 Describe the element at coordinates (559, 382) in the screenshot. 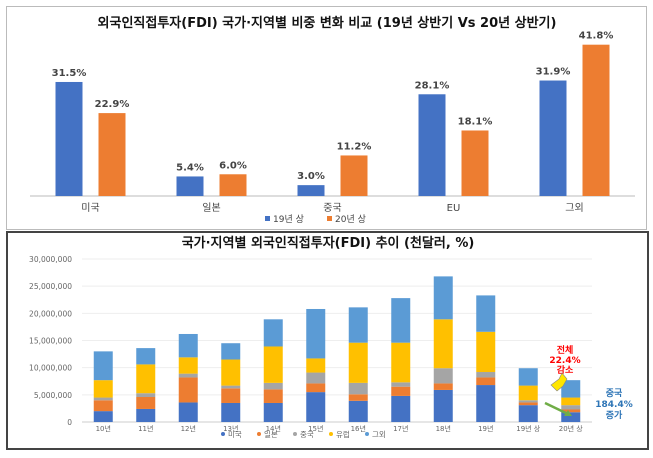

I see `yellow-arrow-icon` at that location.